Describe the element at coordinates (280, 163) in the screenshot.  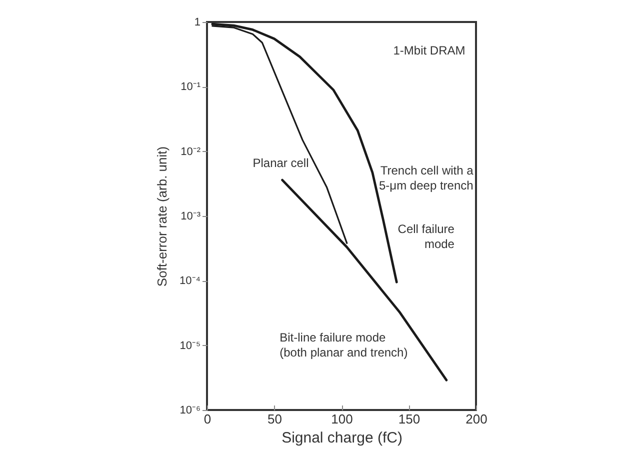
I see `annotation: Planar cell` at that location.